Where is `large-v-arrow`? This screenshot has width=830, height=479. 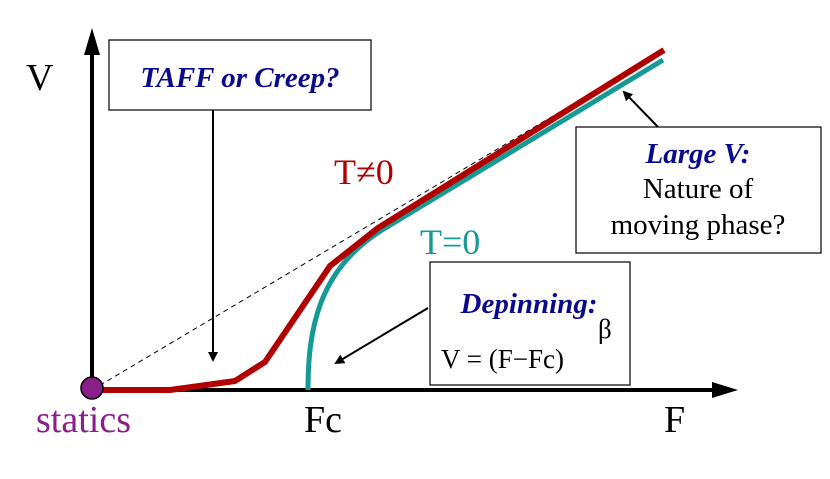 large-v-arrow is located at coordinates (640, 109).